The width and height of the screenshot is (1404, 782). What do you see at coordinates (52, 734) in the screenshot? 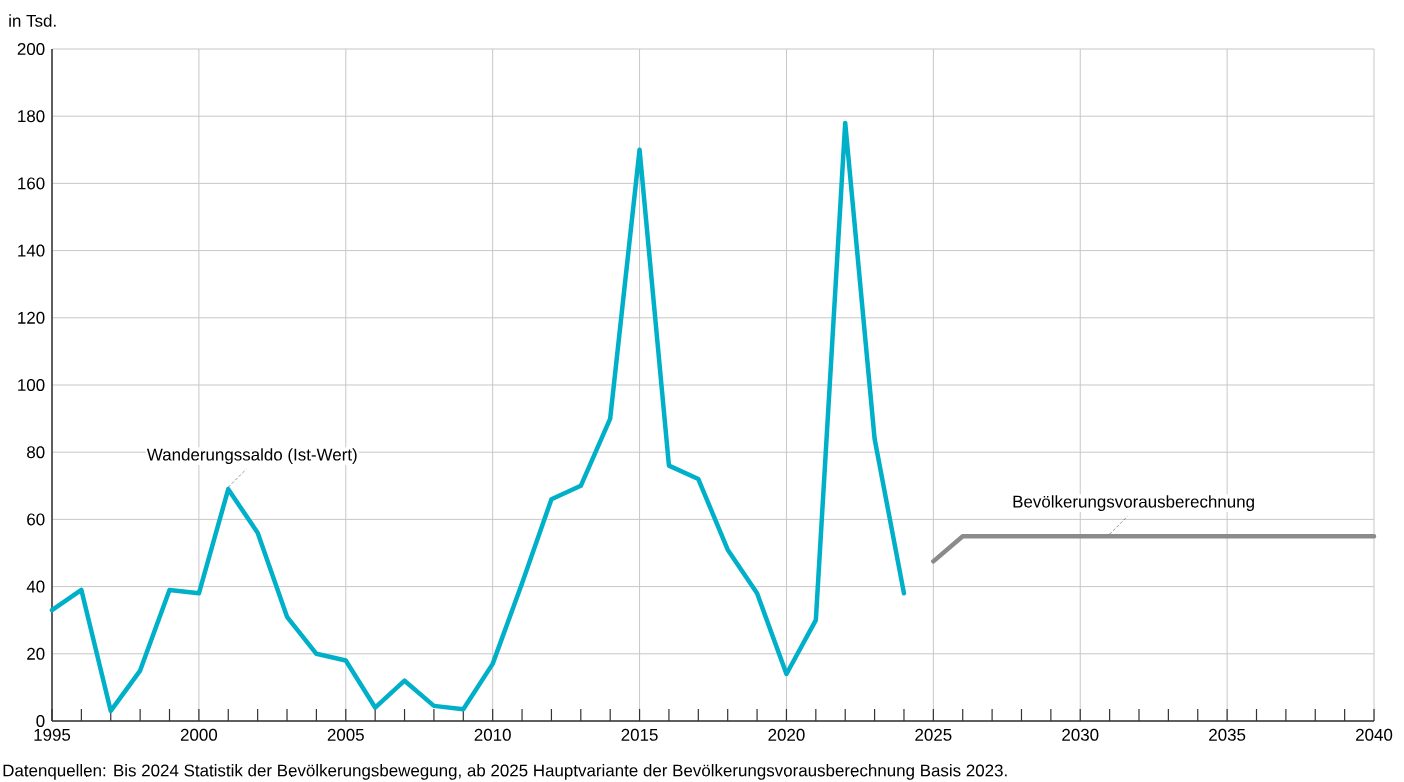
I see `x-tick-label: 1995` at bounding box center [52, 734].